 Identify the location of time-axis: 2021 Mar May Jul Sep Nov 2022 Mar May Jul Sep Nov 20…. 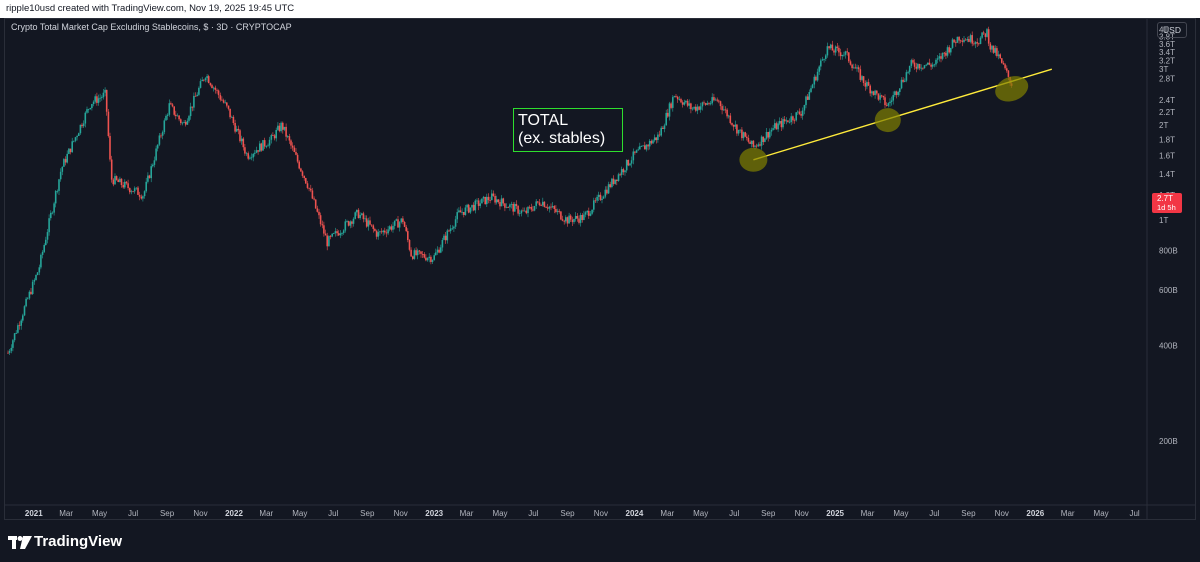
(582, 513).